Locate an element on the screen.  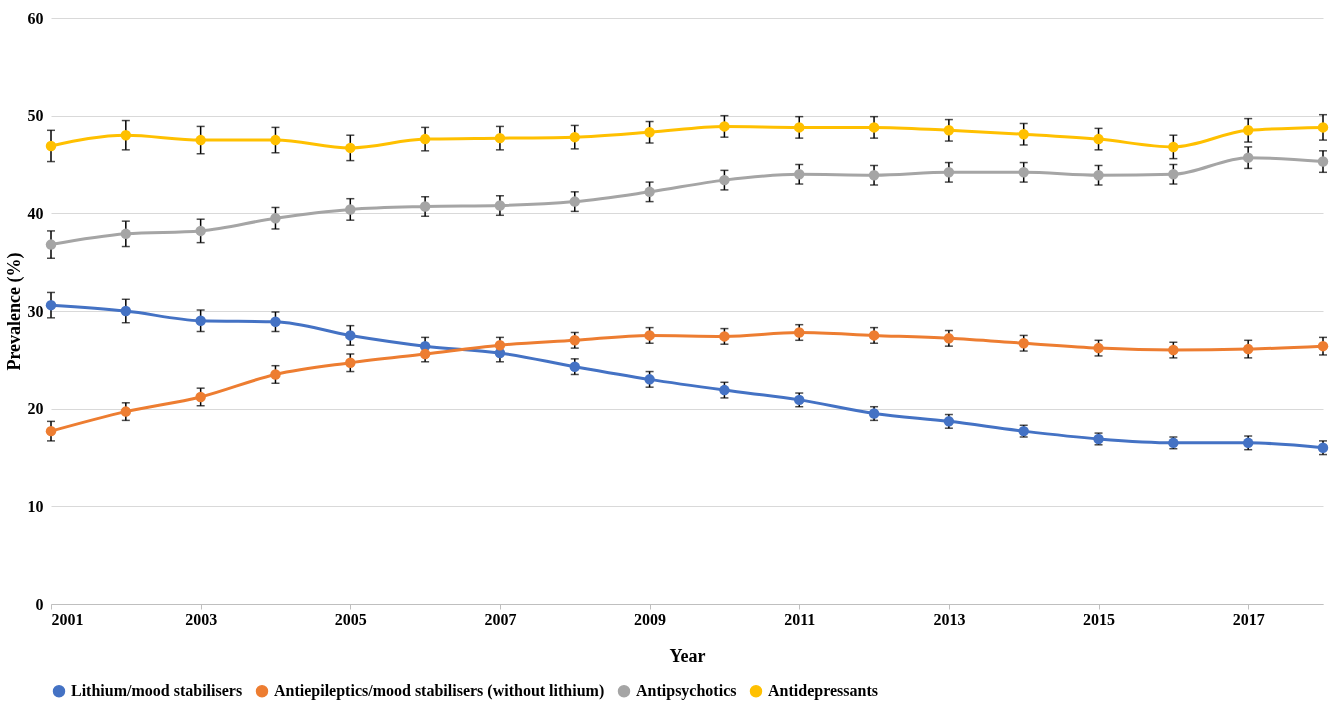
legend-label: Antipsychotics is located at coordinates (686, 691).